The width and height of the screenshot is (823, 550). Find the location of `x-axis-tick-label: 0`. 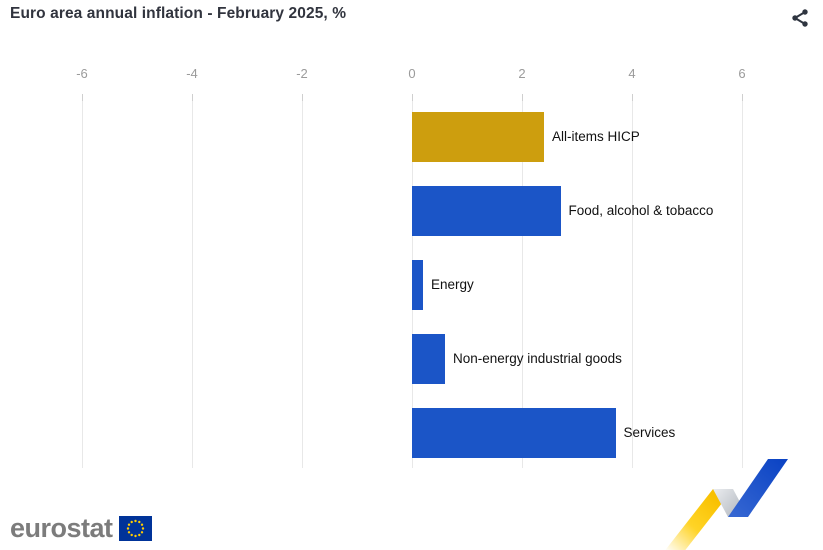

x-axis-tick-label: 0 is located at coordinates (412, 73).